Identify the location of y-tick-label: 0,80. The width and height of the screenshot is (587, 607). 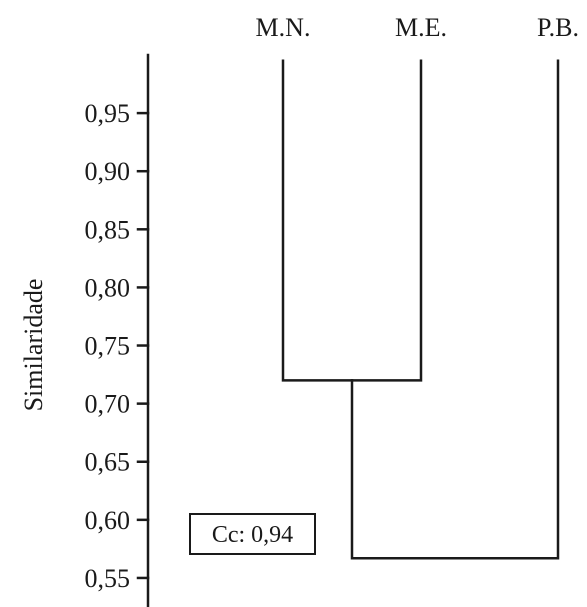
(108, 287).